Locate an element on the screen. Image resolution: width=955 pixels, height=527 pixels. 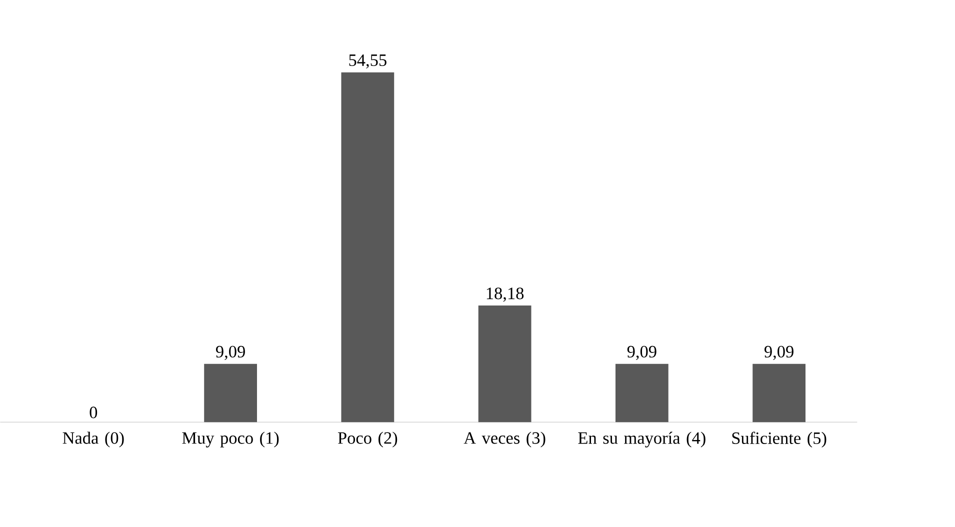
x-tick-label: Muy poco (1) is located at coordinates (230, 440).